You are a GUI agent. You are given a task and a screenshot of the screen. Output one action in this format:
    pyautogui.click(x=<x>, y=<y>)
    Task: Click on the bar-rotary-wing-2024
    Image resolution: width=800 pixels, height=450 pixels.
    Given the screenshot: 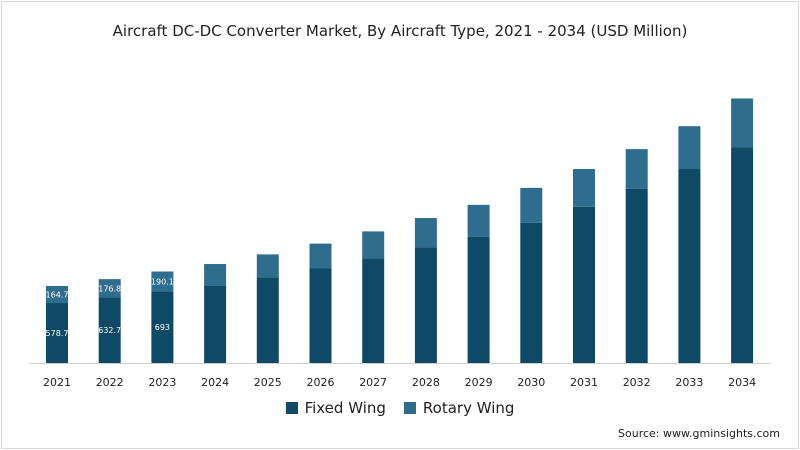 What is the action you would take?
    pyautogui.click(x=215, y=275)
    